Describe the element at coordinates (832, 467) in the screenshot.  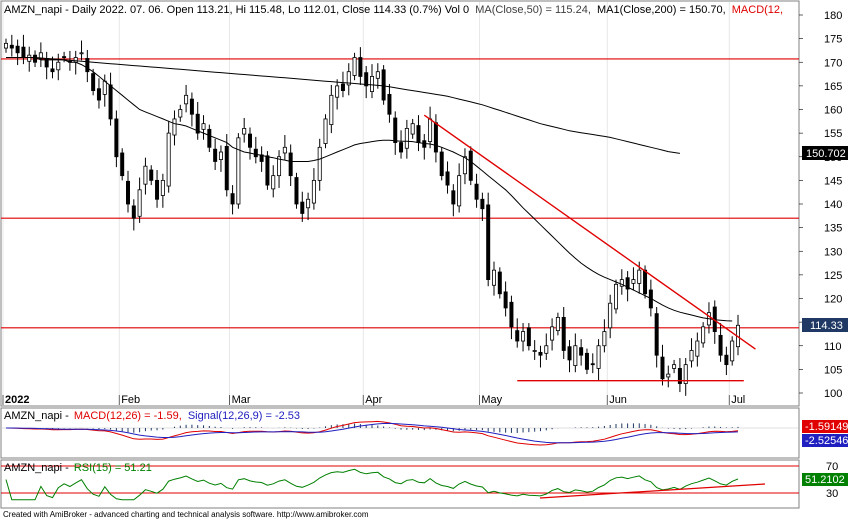
I see `rsi-y-tick-label: 70` at that location.